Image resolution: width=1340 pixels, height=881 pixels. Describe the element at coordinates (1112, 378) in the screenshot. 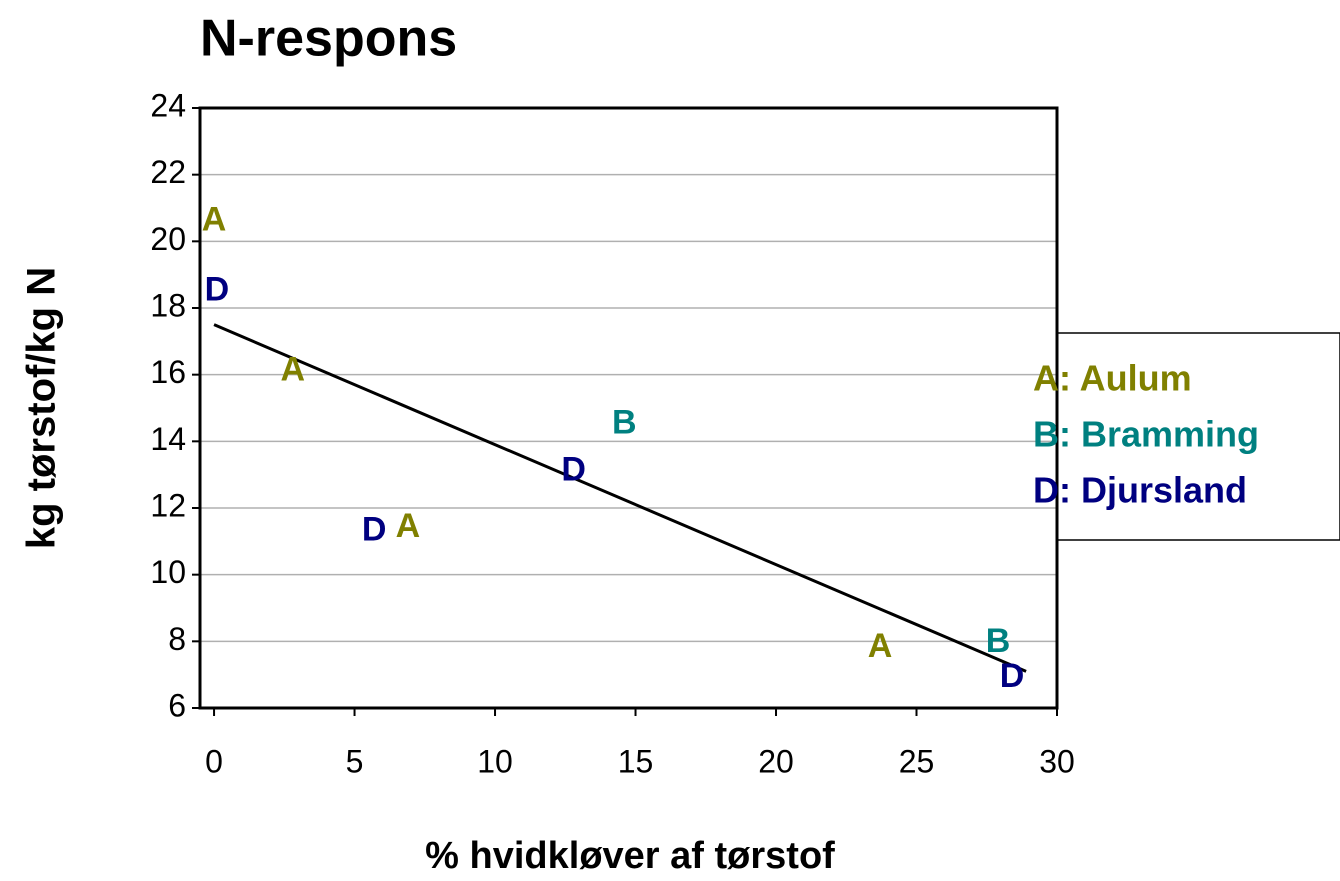

I see `legend-entry: A: Aulum` at that location.